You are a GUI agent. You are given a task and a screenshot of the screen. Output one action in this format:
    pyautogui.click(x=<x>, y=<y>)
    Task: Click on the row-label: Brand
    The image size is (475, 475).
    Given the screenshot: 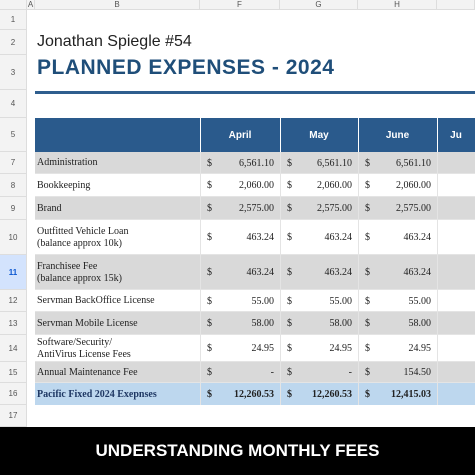 What is the action you would take?
    pyautogui.click(x=49, y=208)
    